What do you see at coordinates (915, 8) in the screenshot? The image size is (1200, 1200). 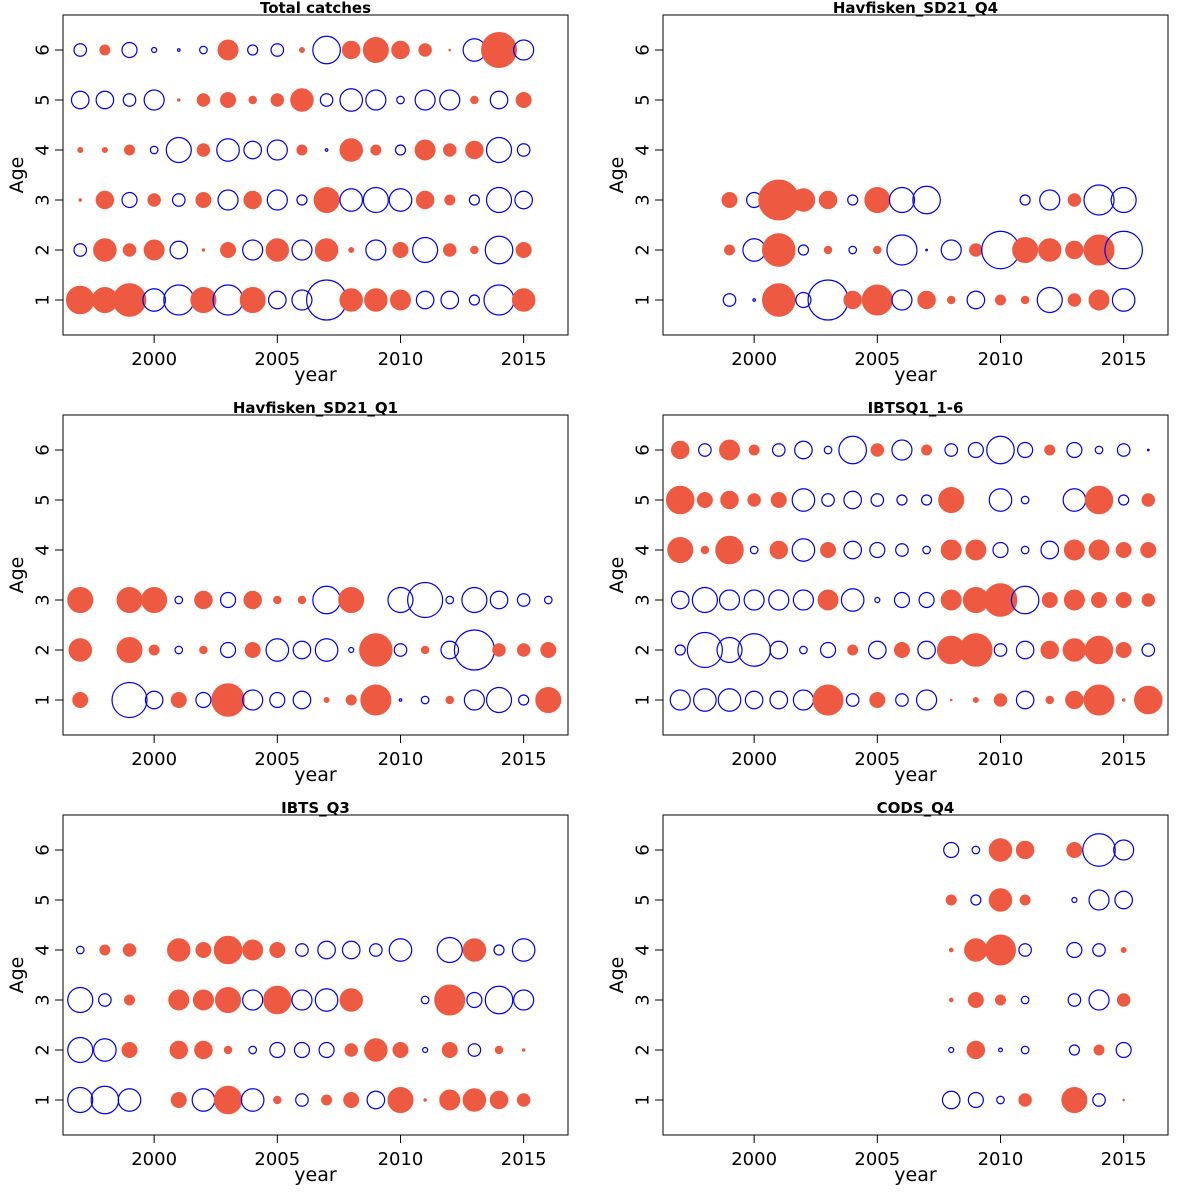 I see `chart-title: Havfisken_SD21_Q4` at bounding box center [915, 8].